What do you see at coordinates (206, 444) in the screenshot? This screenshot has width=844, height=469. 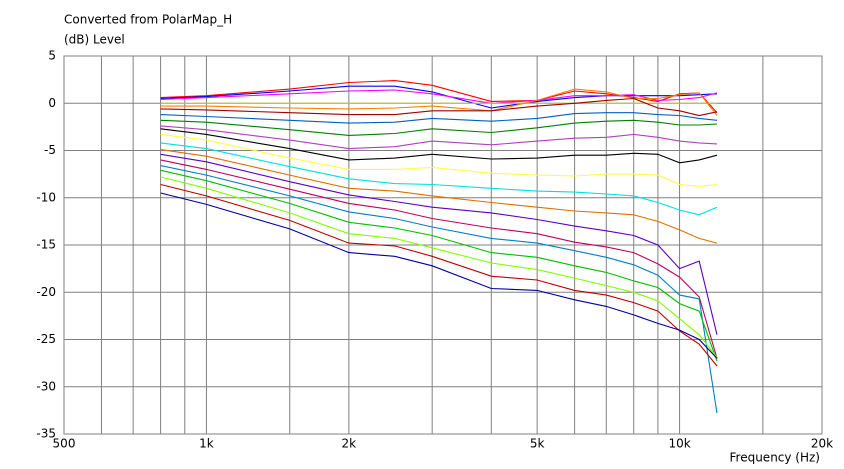 I see `x-tick-label: 1k` at bounding box center [206, 444].